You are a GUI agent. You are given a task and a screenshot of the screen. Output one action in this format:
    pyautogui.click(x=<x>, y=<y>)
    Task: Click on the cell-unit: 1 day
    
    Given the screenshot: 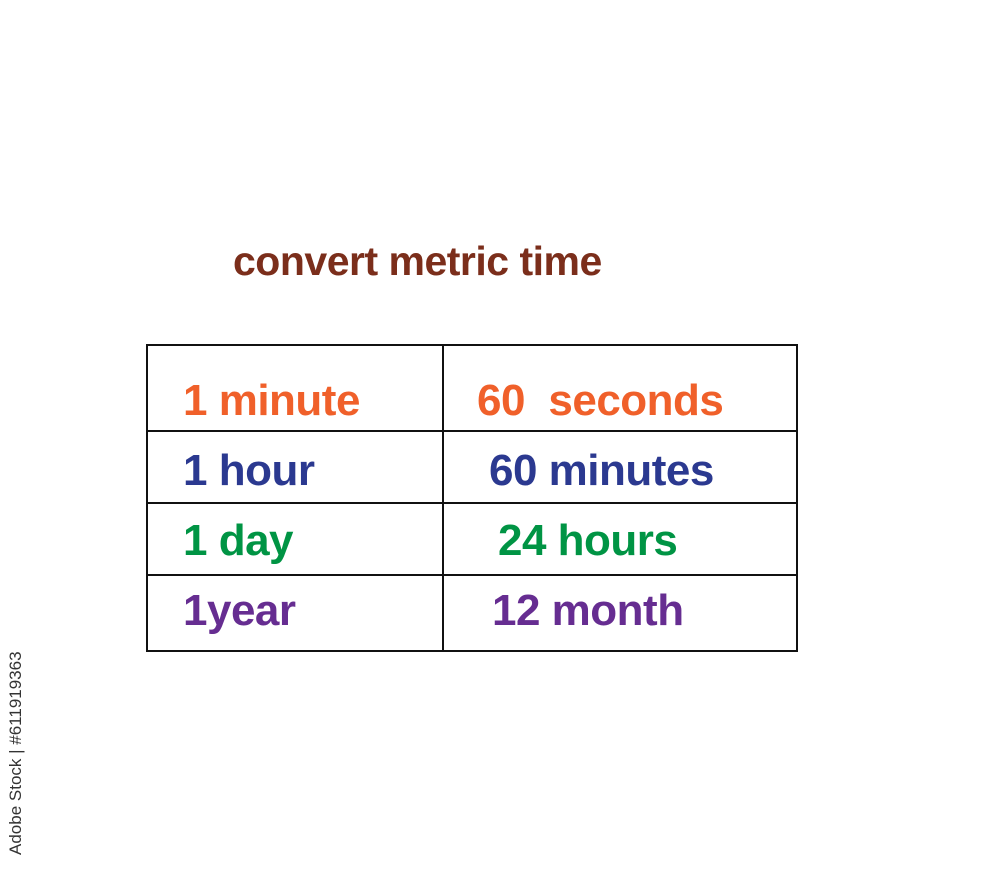 What is the action you would take?
    pyautogui.click(x=238, y=540)
    